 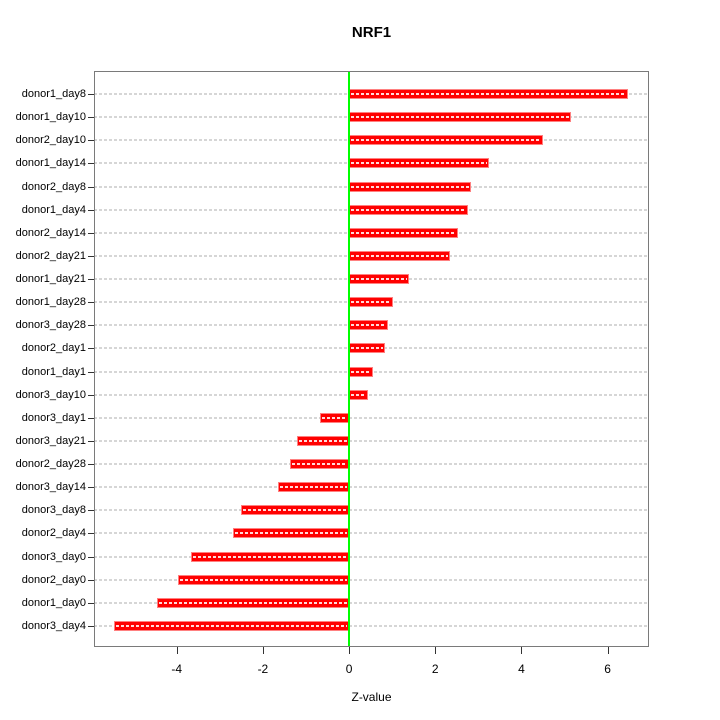 I want to click on chart-title: NRF1, so click(x=371, y=32).